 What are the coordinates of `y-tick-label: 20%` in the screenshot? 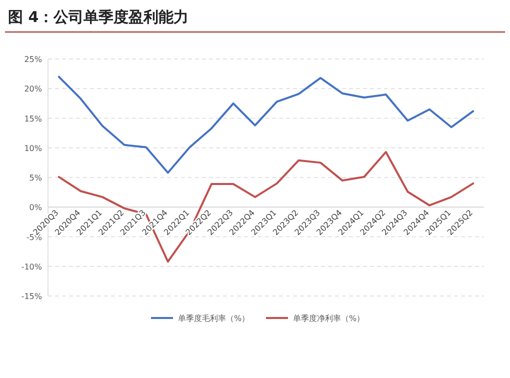 It's located at (33, 89).